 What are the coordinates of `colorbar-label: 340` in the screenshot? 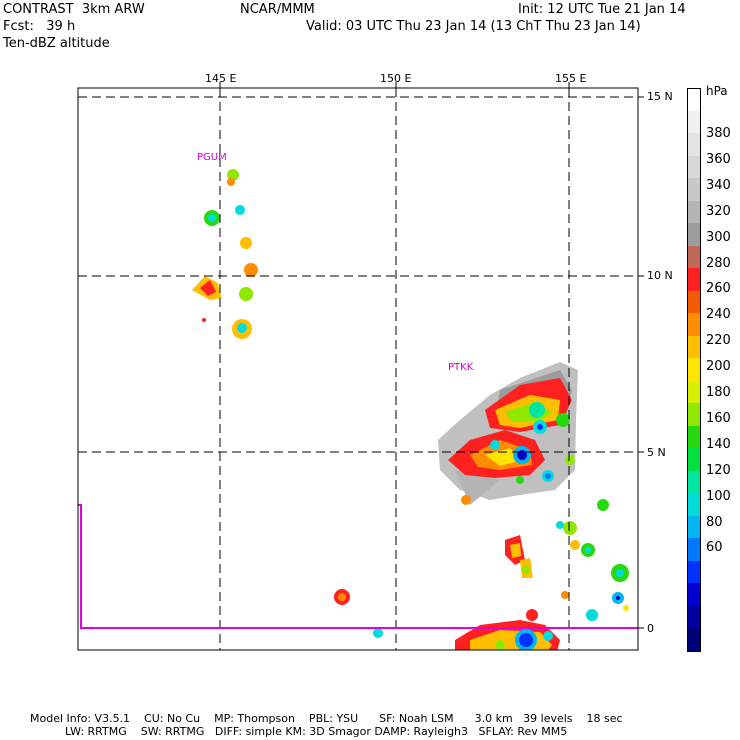 It's located at (718, 185).